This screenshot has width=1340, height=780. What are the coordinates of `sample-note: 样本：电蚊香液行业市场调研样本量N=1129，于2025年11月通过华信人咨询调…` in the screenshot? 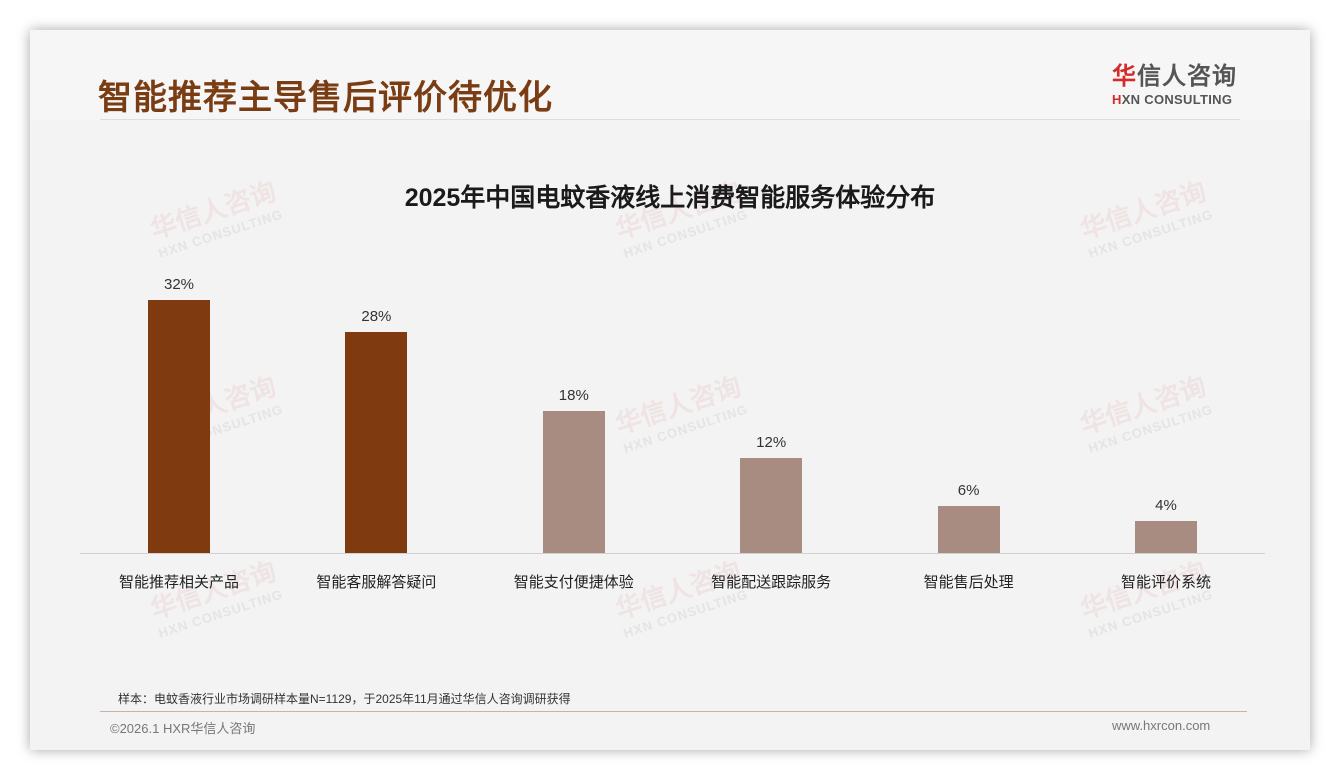 It's located at (344, 699).